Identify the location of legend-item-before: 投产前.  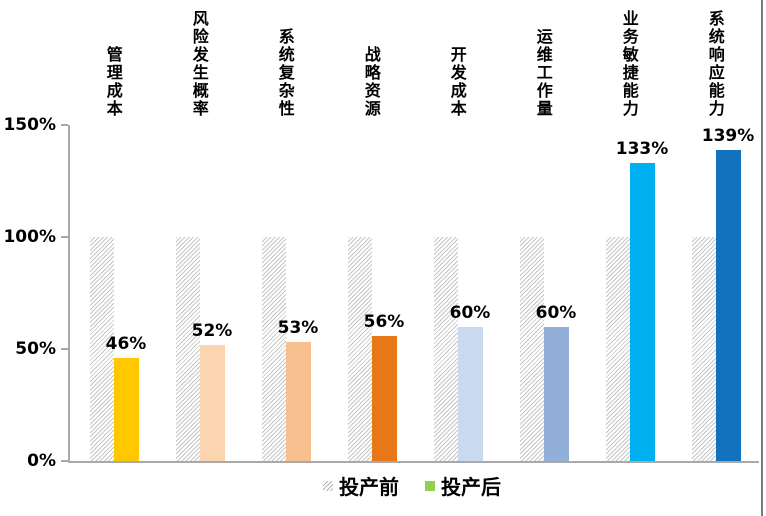
(361, 485).